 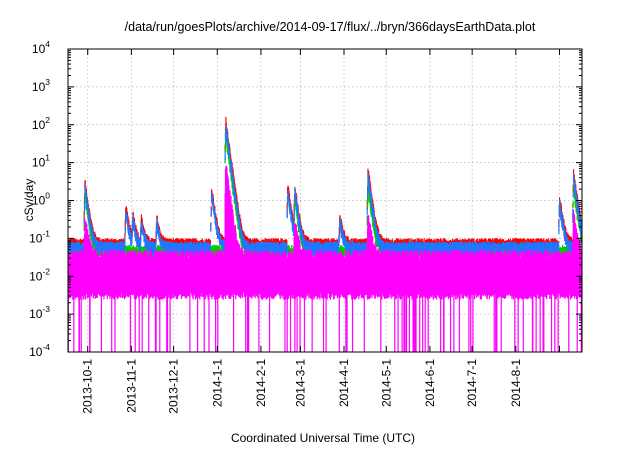 I want to click on x-tick-label: 2014-3-1, so click(x=300, y=383).